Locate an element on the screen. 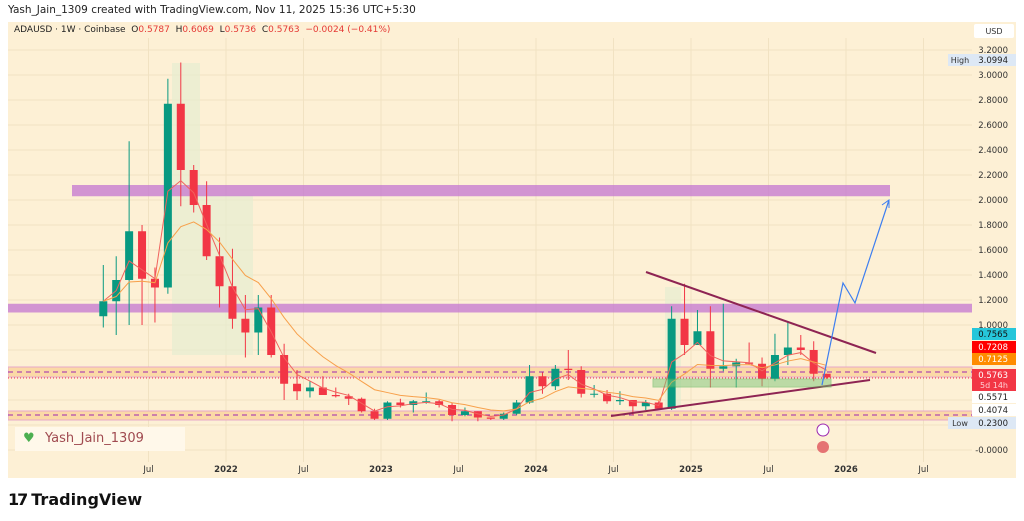 This screenshot has width=1024, height=521. currency-box is located at coordinates (994, 31).